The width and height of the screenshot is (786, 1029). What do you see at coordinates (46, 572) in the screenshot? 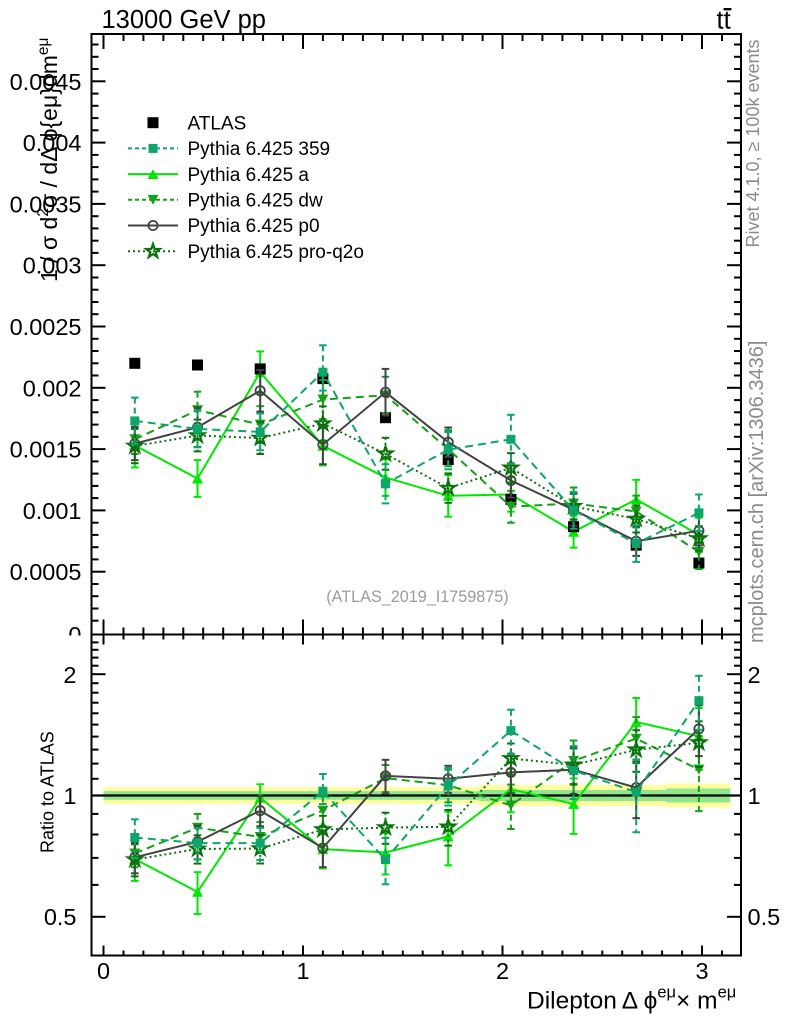
I see `svg-text: 0.0005` at bounding box center [46, 572].